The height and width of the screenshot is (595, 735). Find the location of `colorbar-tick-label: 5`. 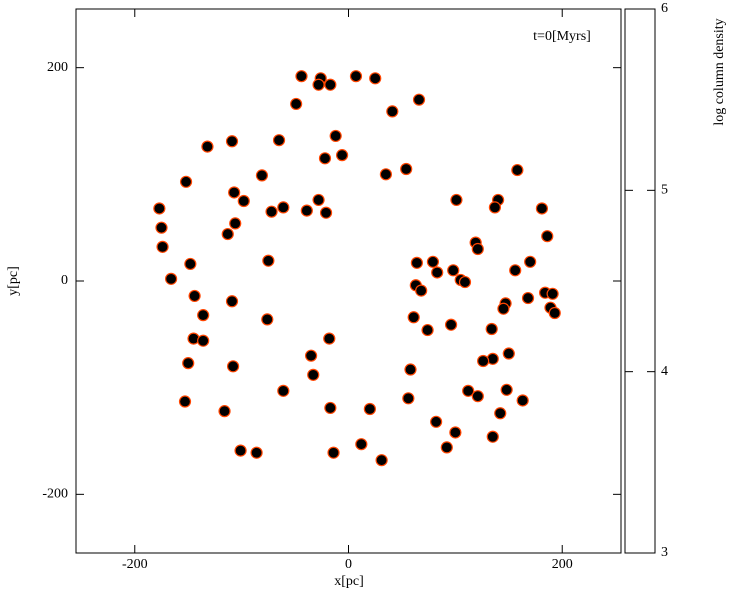

colorbar-tick-label: 5 is located at coordinates (664, 190).